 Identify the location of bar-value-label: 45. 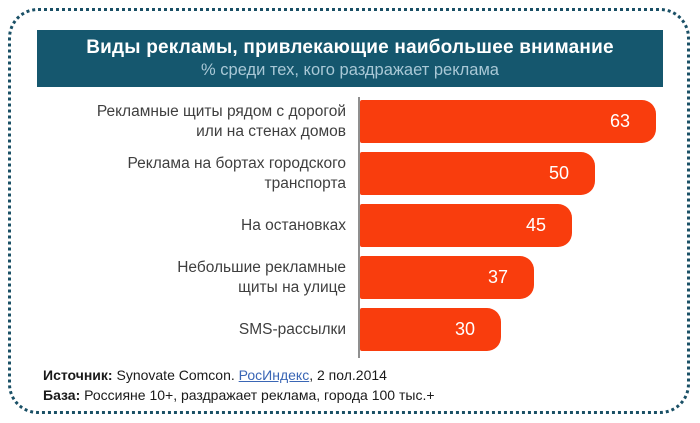
(535, 225).